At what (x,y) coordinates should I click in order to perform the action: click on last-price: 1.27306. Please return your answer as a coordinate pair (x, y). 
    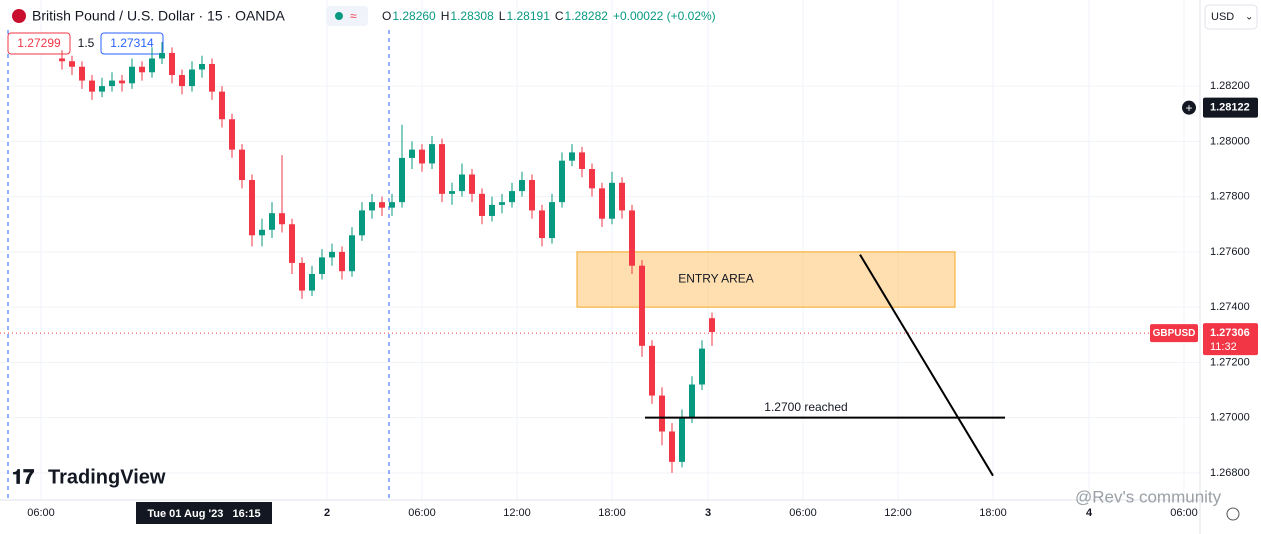
    Looking at the image, I should click on (1230, 333).